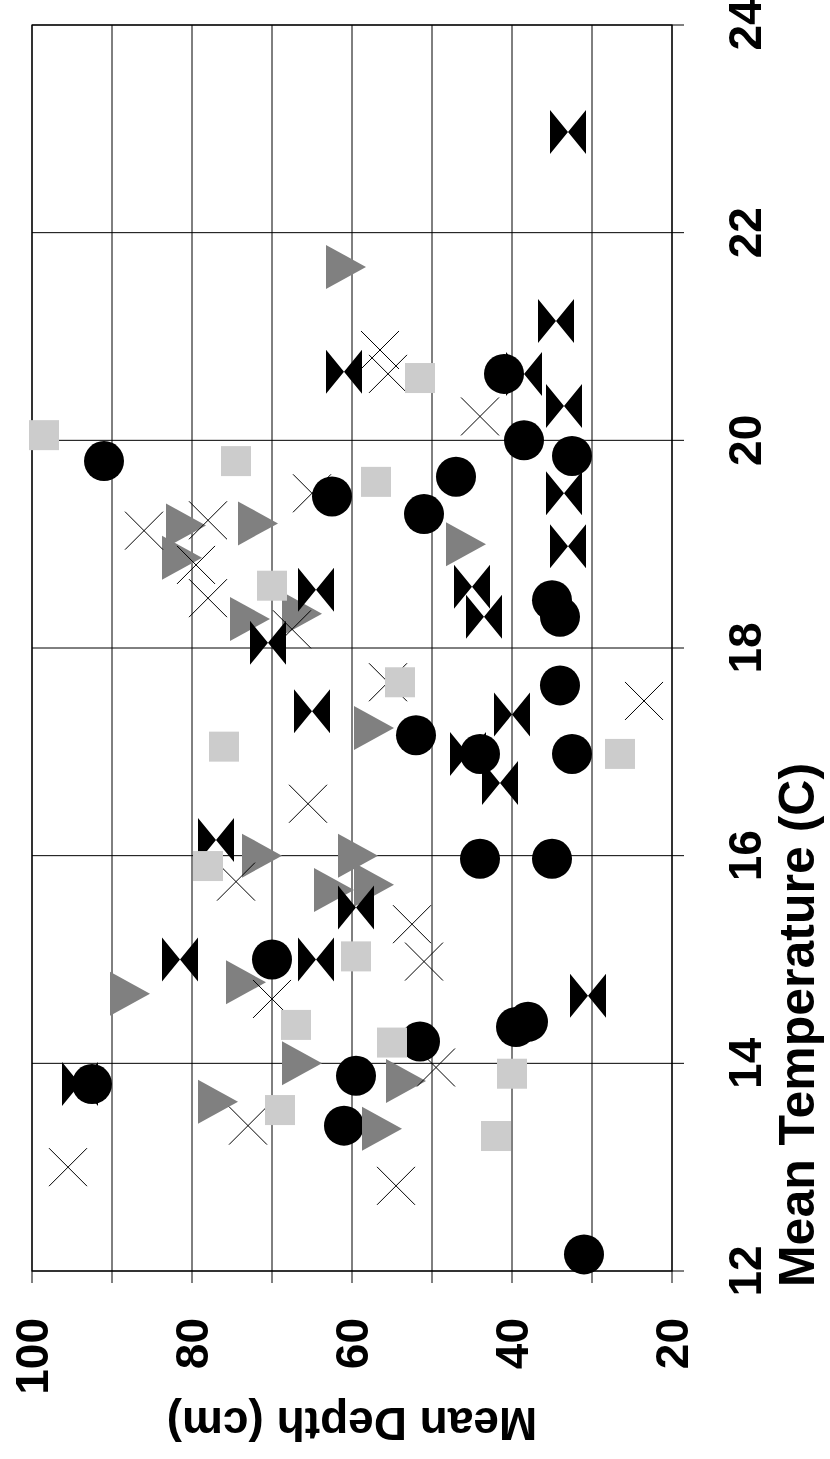 The image size is (830, 1459). I want to click on x-tick-label: 60, so click(352, 1344).